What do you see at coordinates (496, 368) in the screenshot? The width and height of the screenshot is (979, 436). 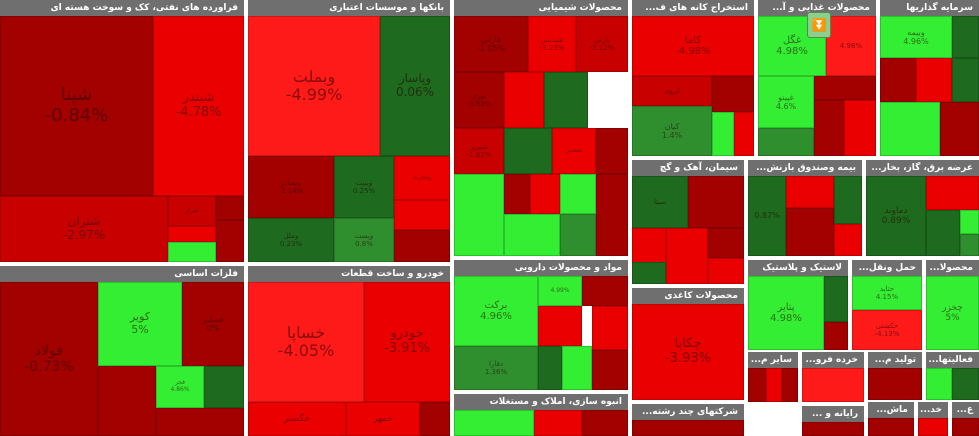 I see `stock-tile: دفارا 1.36%` at bounding box center [496, 368].